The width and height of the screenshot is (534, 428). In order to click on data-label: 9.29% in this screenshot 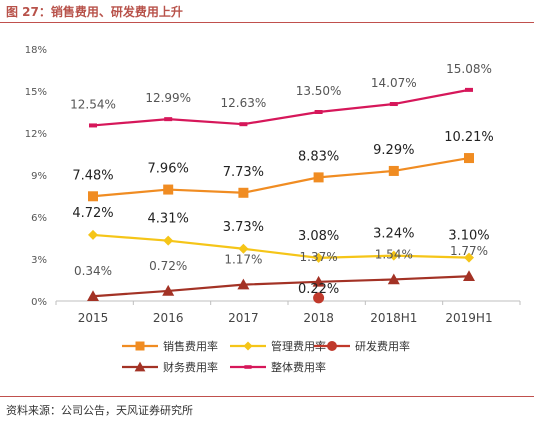, I will do `click(393, 150)`.